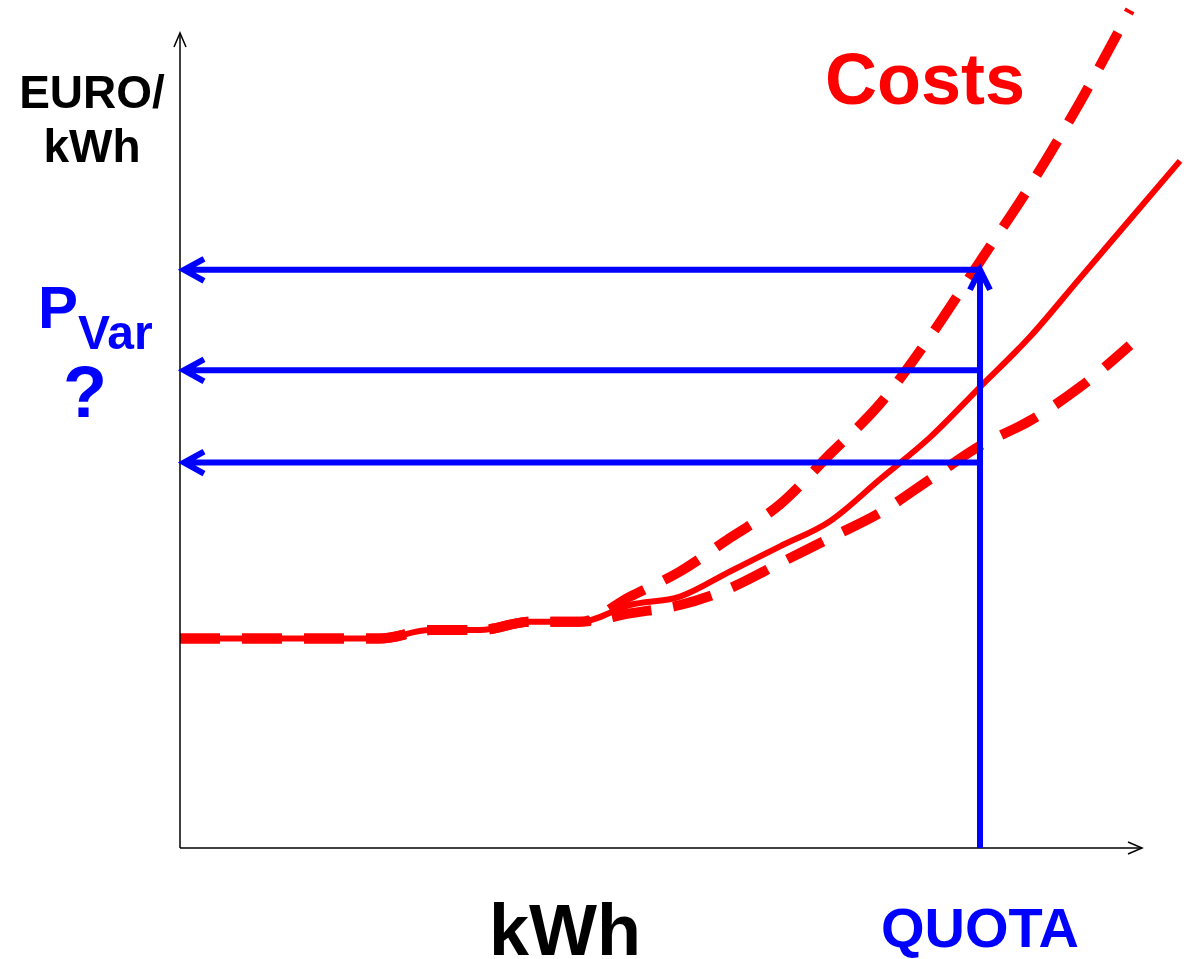  Describe the element at coordinates (980, 927) in the screenshot. I see `text: QUOTA` at that location.